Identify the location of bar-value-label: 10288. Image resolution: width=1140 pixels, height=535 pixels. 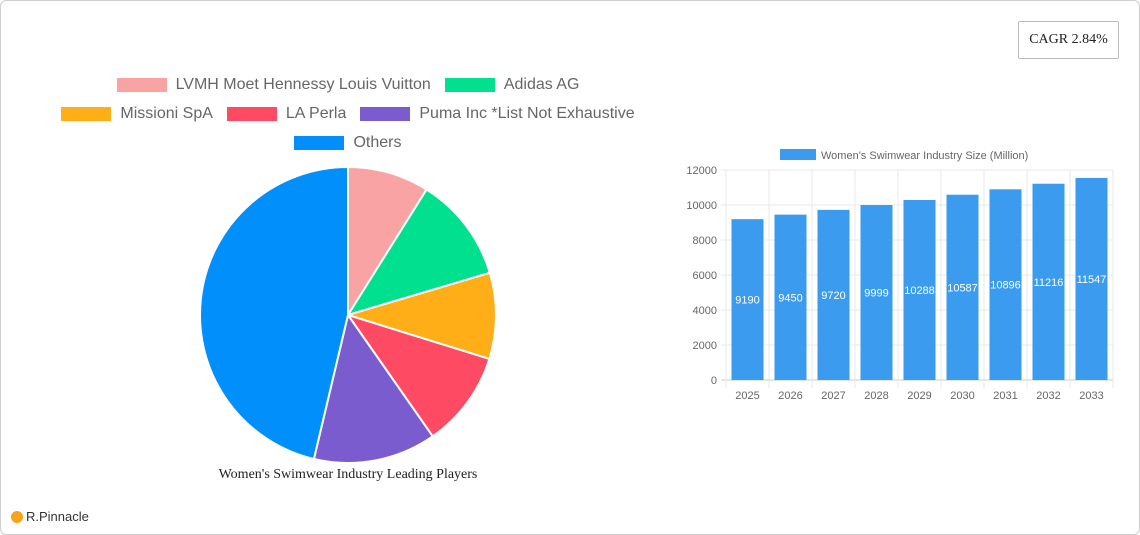
(919, 291).